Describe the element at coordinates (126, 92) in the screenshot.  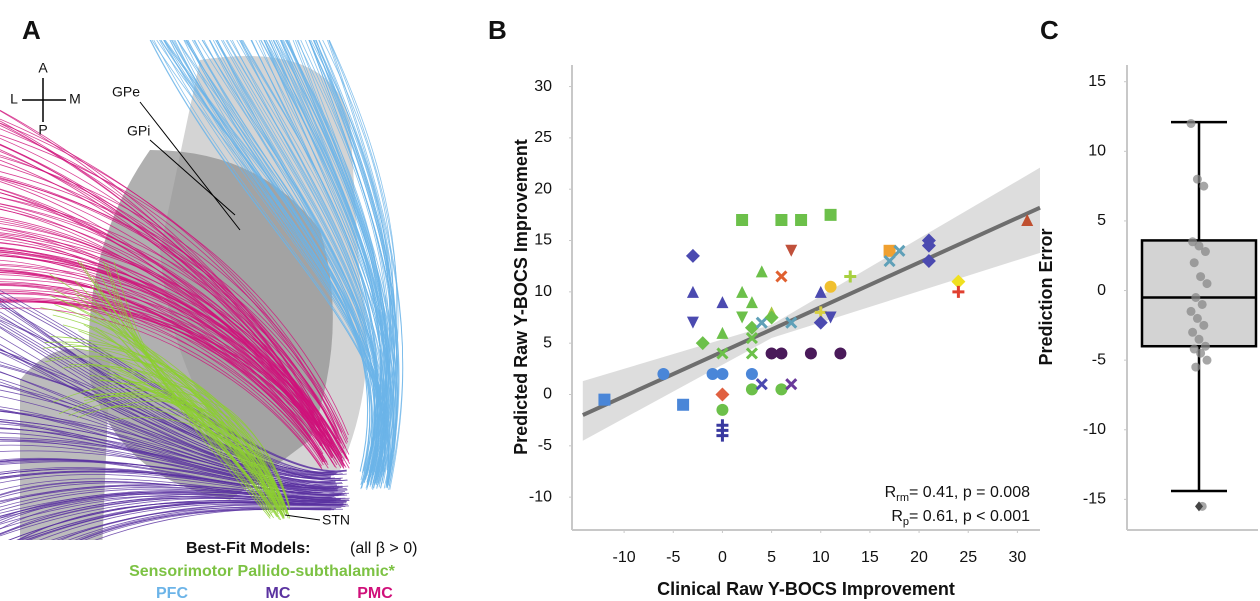
I see `structure-label: GPe` at that location.